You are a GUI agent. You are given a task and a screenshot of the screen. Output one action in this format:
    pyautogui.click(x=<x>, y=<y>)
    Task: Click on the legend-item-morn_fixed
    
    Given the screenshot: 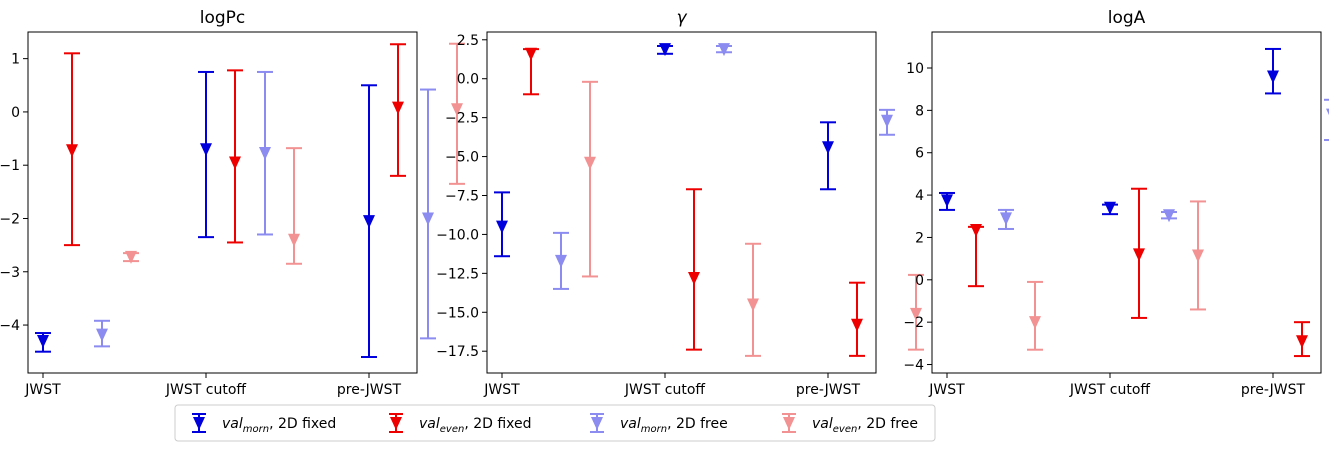 What is the action you would take?
    pyautogui.click(x=199, y=423)
    